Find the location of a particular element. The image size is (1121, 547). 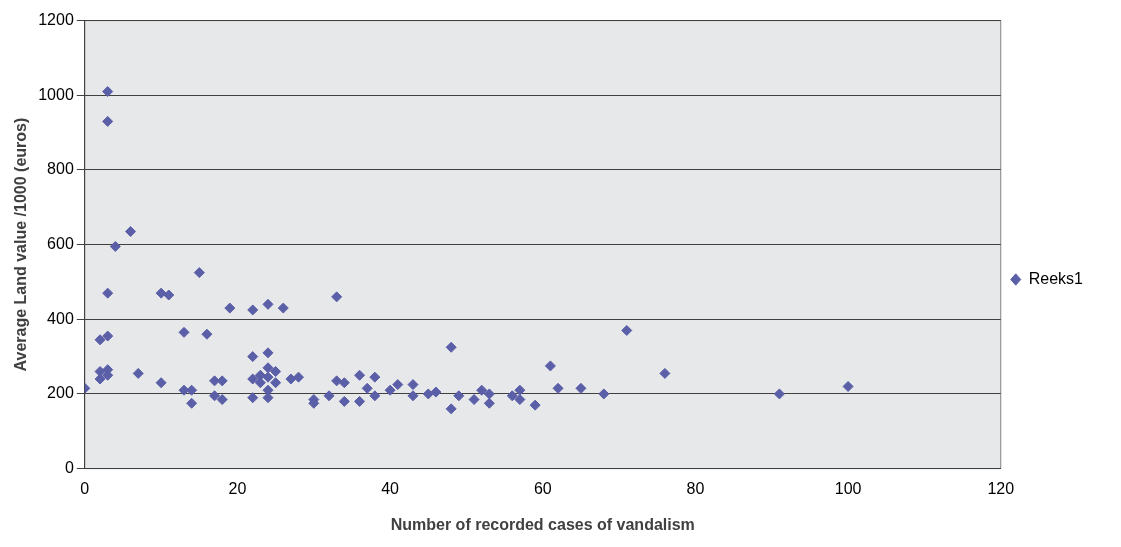

x-tick-label: 100 is located at coordinates (848, 488).